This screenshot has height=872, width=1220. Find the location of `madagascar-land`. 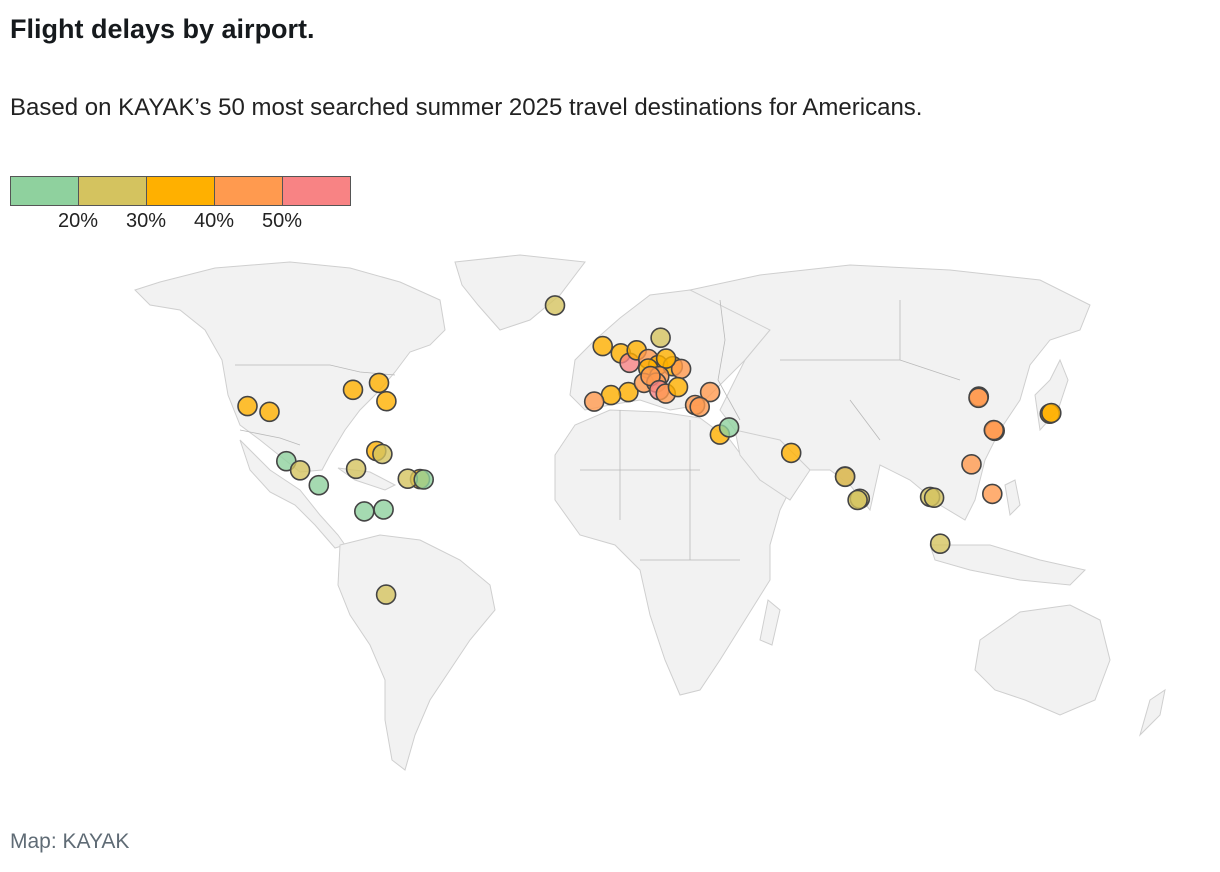

madagascar-land is located at coordinates (770, 622).